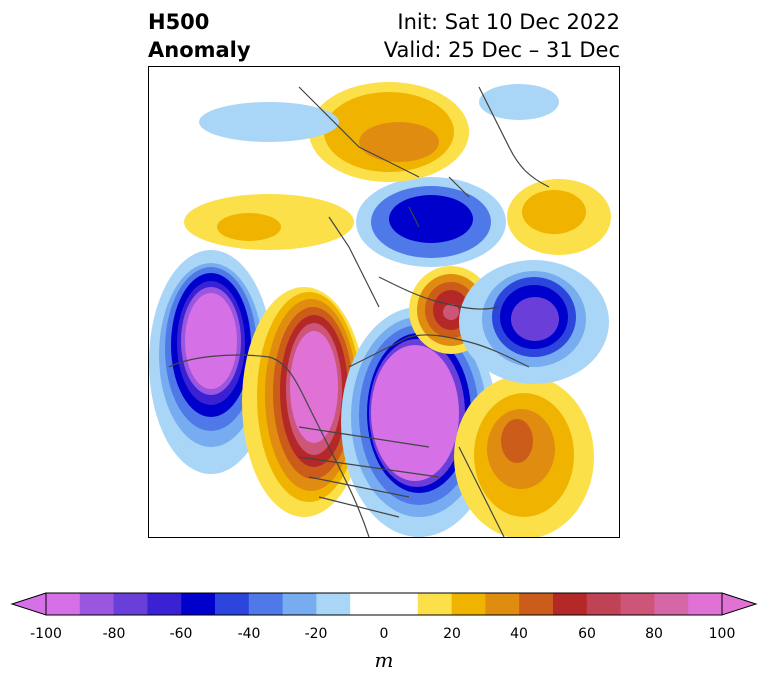 The width and height of the screenshot is (768, 684). What do you see at coordinates (269, 122) in the screenshot?
I see `negative-anomaly-top-left` at bounding box center [269, 122].